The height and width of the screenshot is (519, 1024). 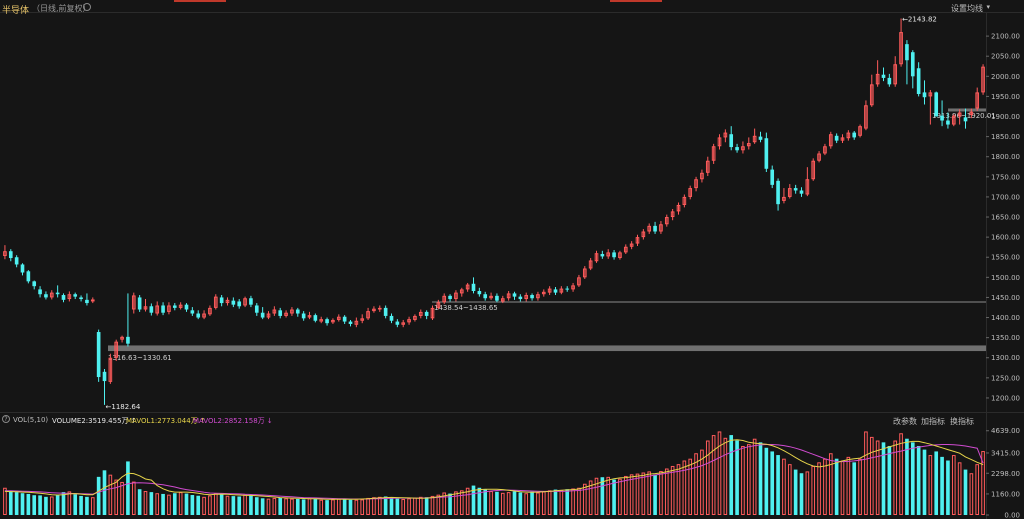 What do you see at coordinates (1005, 218) in the screenshot?
I see `price-tick-label: 1650.00` at bounding box center [1005, 218].